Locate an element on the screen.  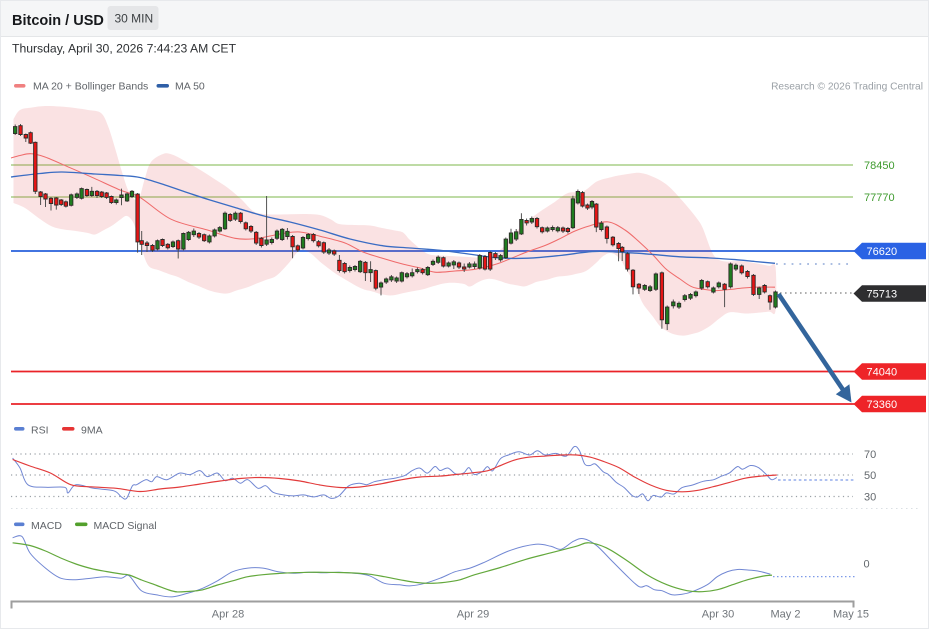
svg-text: 70 is located at coordinates (870, 455).